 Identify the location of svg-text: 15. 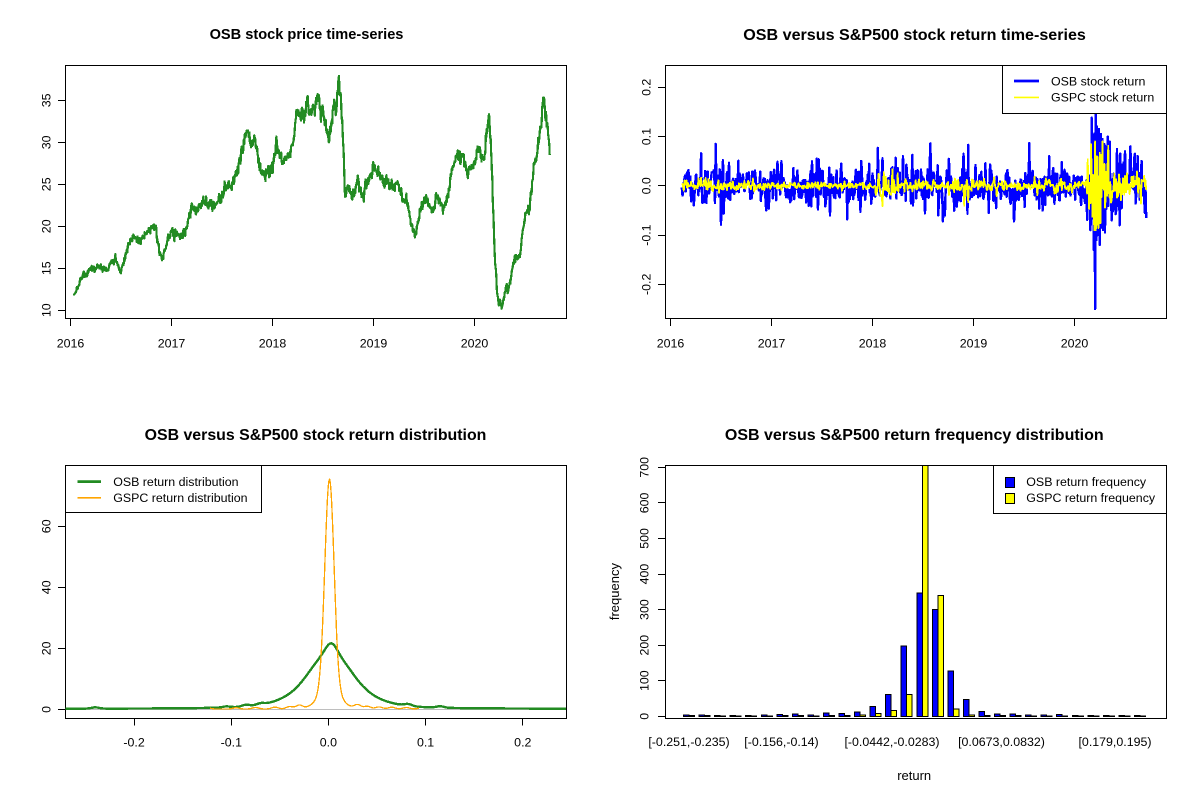
(46, 268).